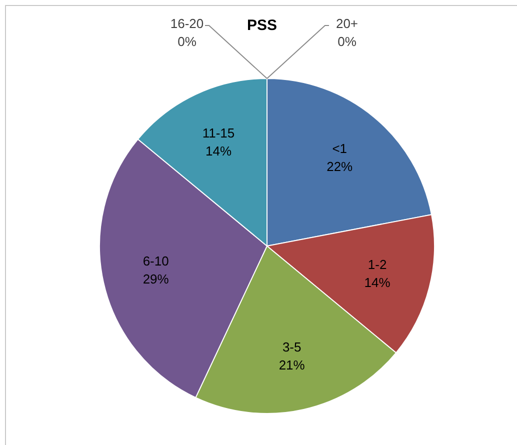 The image size is (517, 445). Describe the element at coordinates (292, 347) in the screenshot. I see `slice-label: 3-5` at that location.